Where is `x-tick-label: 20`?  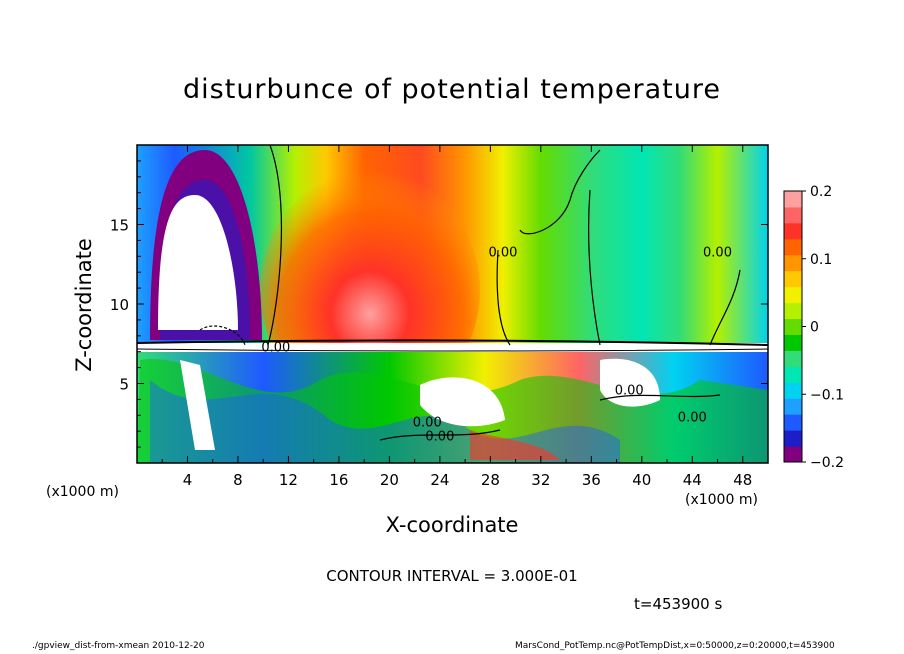
x-tick-label: 20 is located at coordinates (389, 480).